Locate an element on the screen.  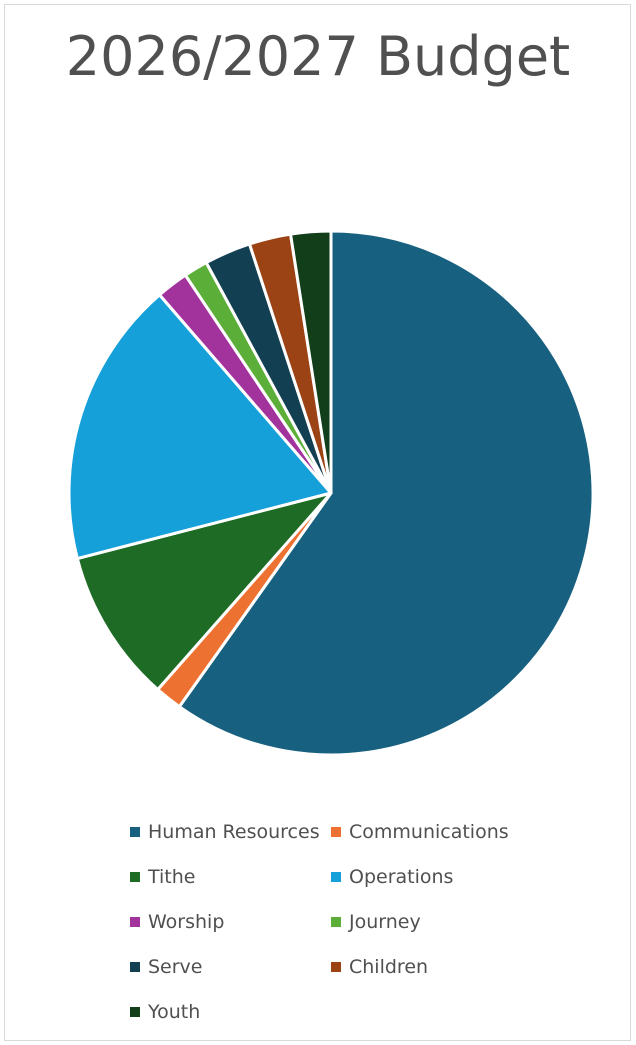
chart-title: 2026/2027 Budget is located at coordinates (318, 56).